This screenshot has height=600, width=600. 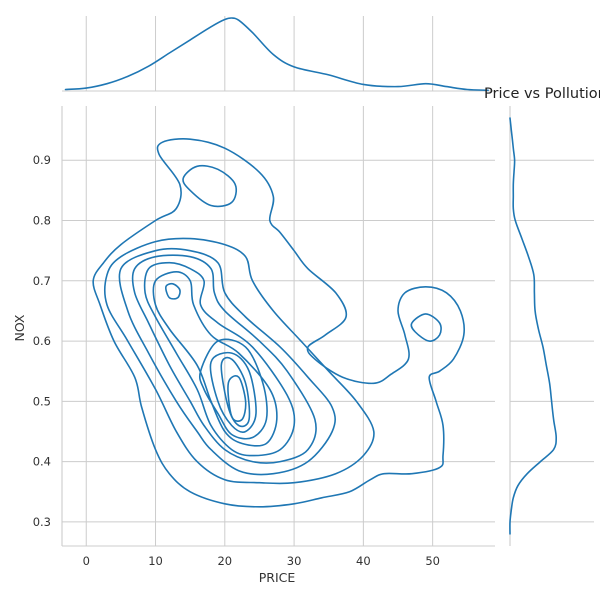 I want to click on y-tick-label: 0.5, so click(x=42, y=401).